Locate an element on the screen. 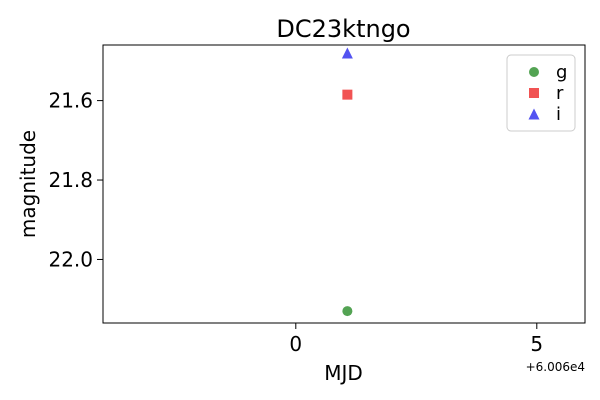 This screenshot has width=600, height=400. legend-label-i: i is located at coordinates (558, 114).